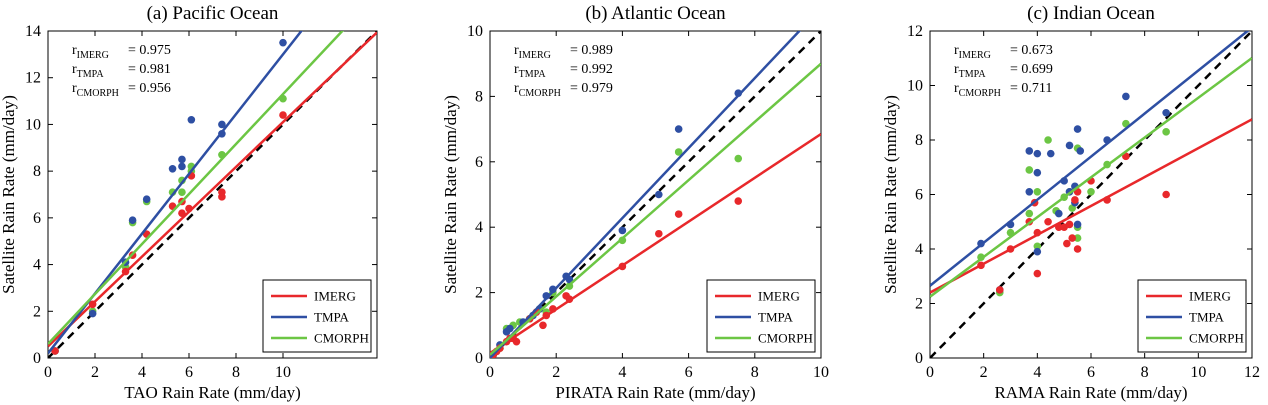 This screenshot has height=405, width=1268. What do you see at coordinates (779, 296) in the screenshot?
I see `legend-label: IMERG` at bounding box center [779, 296].